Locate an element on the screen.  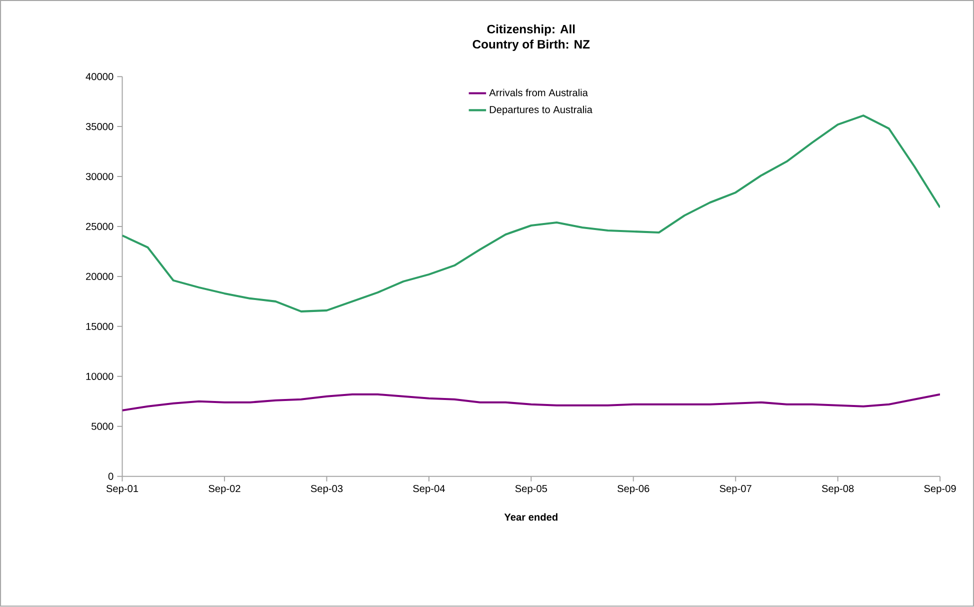
x-tick-label: Sep-02 is located at coordinates (224, 489).